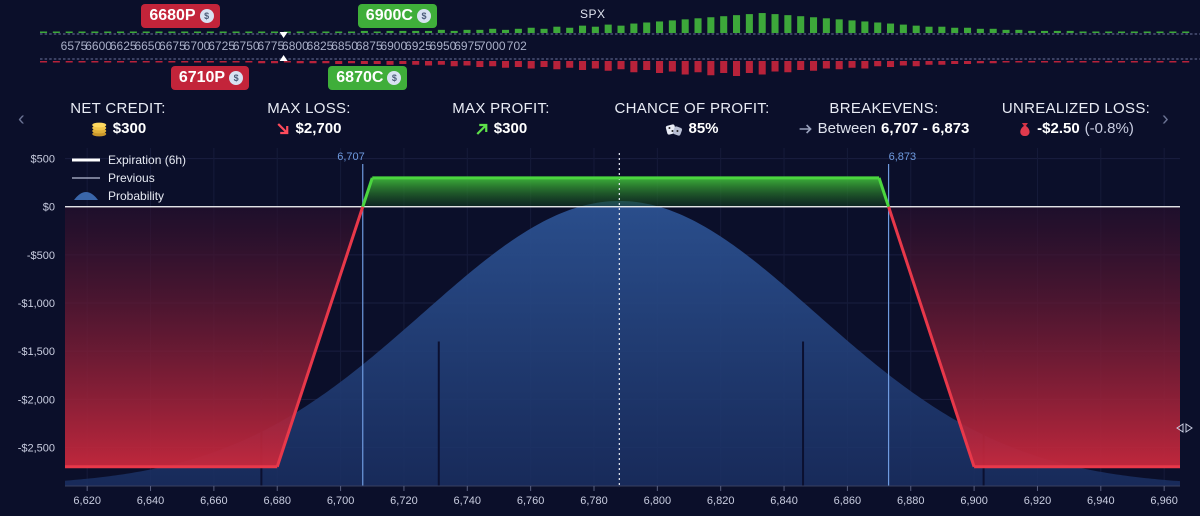 Image resolution: width=1200 pixels, height=516 pixels. I want to click on strike-label: 7000, so click(492, 46).